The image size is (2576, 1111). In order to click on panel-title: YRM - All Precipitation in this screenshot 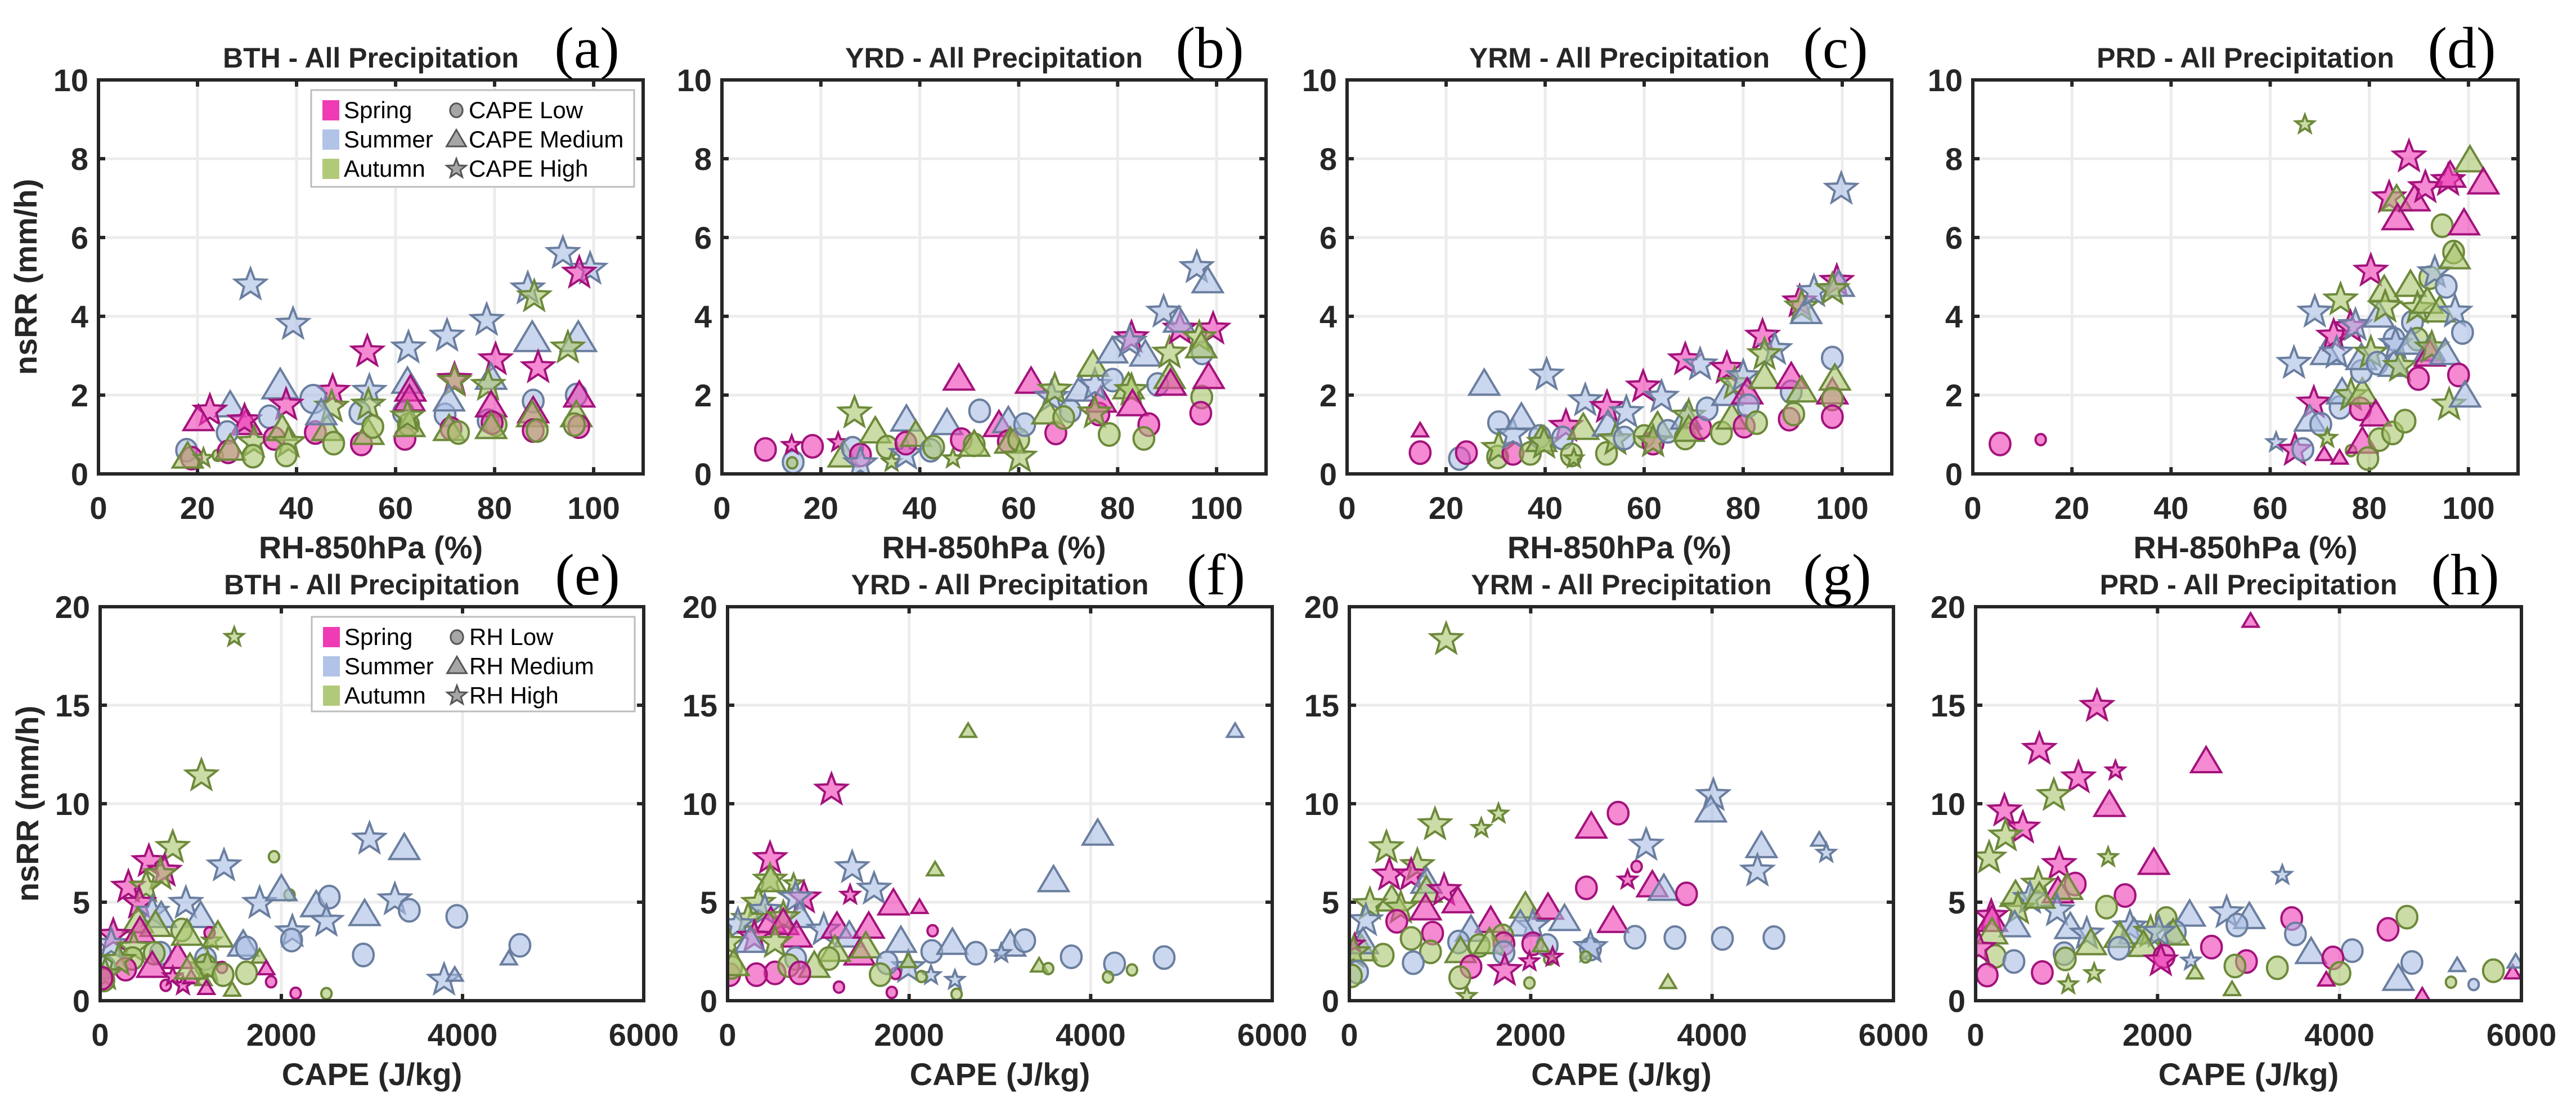, I will do `click(1619, 58)`.